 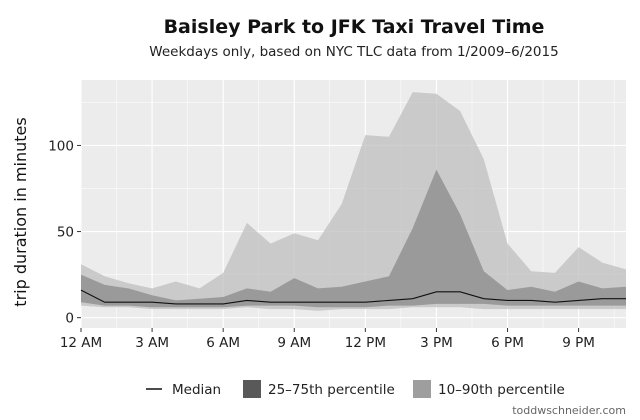 I want to click on line-layer, so click(x=353, y=297).